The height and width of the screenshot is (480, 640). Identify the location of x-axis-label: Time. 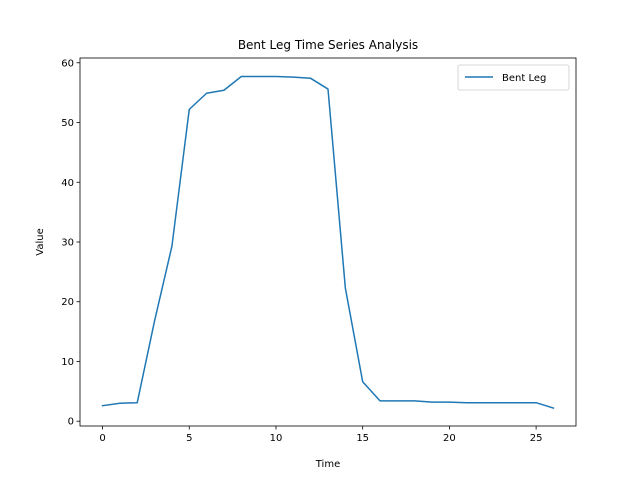
(327, 464).